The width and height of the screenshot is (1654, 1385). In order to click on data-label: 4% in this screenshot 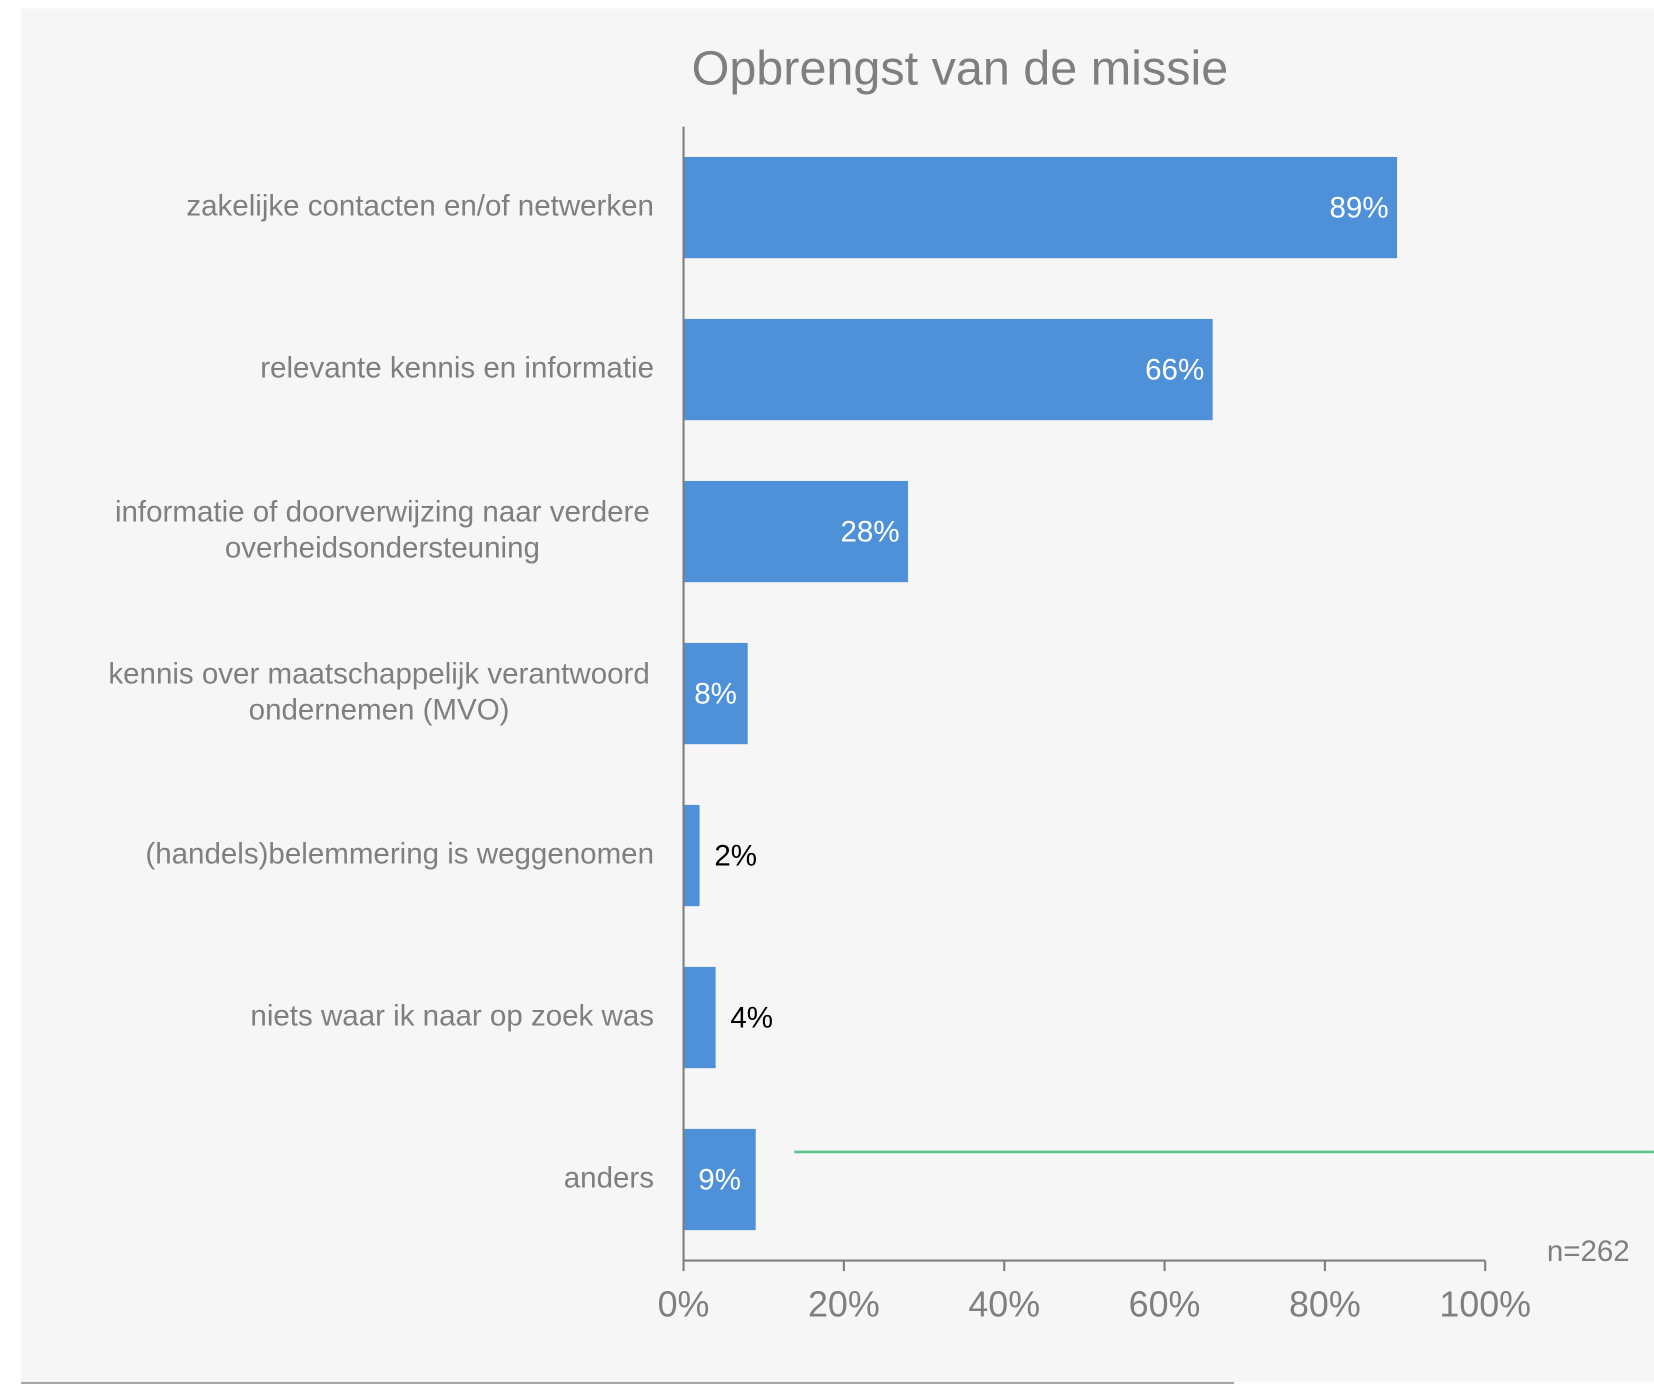, I will do `click(751, 1017)`.